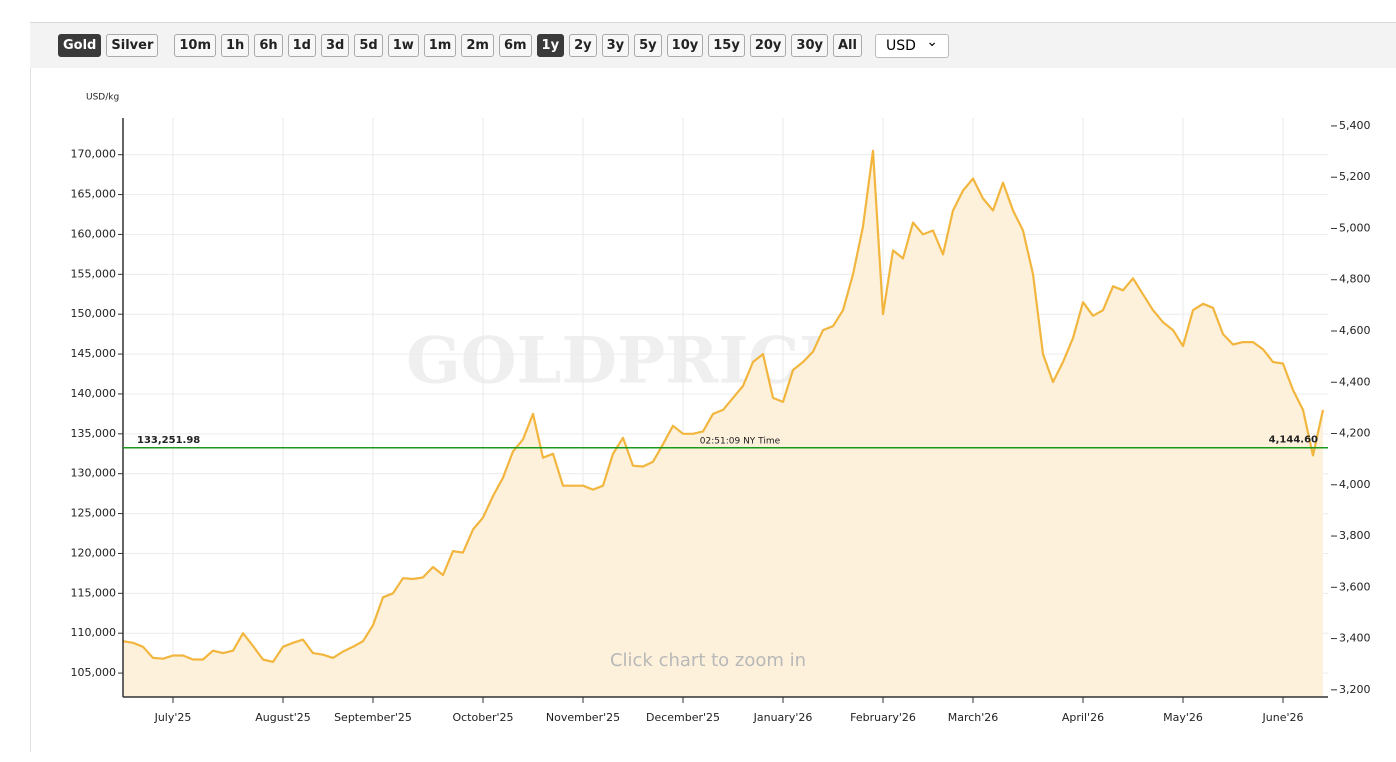 The image size is (1396, 762). What do you see at coordinates (477, 45) in the screenshot?
I see `button: 2m` at bounding box center [477, 45].